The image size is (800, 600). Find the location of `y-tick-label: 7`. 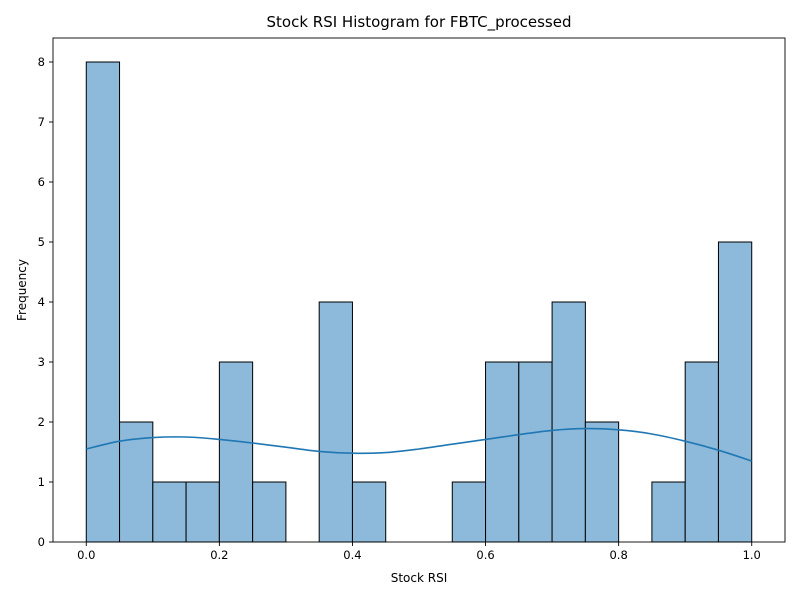

y-tick-label: 7 is located at coordinates (41, 122).